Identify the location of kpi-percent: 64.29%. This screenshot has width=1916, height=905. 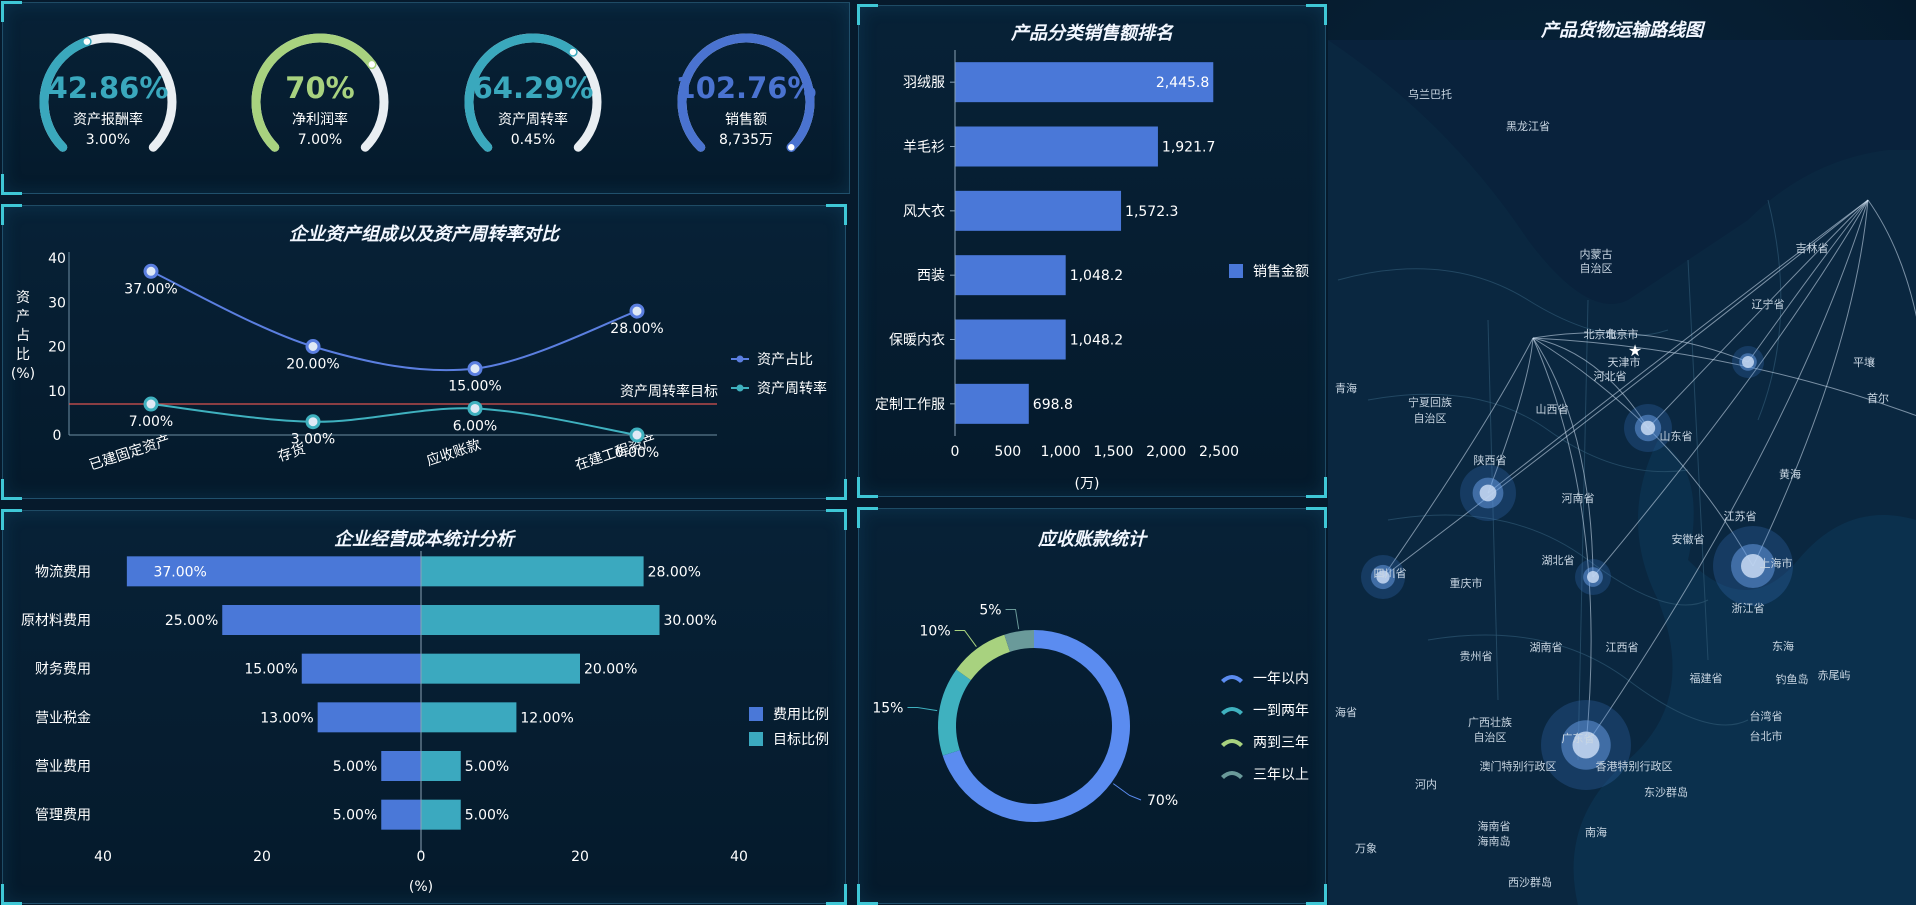
(533, 88).